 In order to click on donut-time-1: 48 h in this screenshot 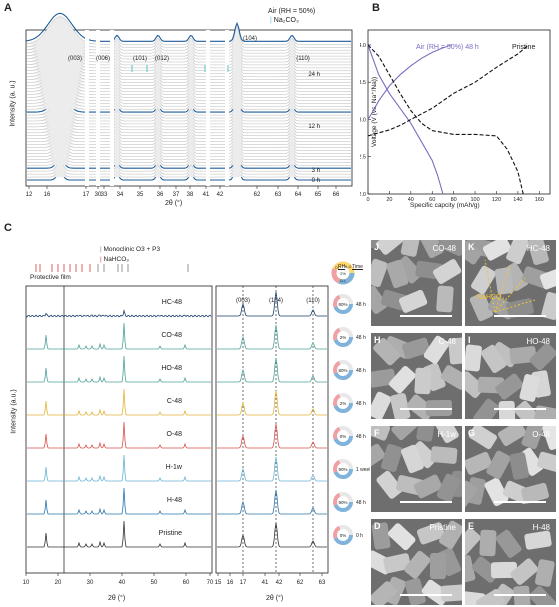, I will do `click(361, 338)`.